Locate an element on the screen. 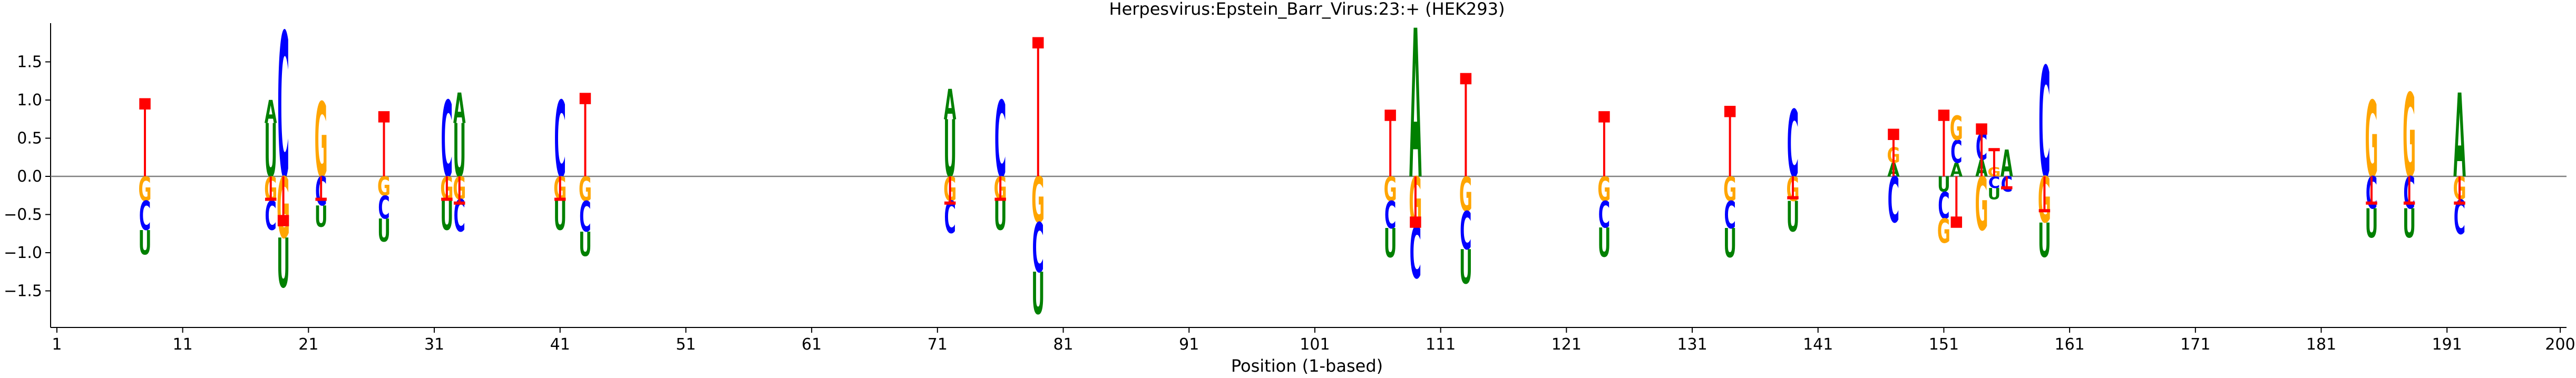 The height and width of the screenshot is (378, 2576). logo-column-155: GCU is located at coordinates (1994, 176).